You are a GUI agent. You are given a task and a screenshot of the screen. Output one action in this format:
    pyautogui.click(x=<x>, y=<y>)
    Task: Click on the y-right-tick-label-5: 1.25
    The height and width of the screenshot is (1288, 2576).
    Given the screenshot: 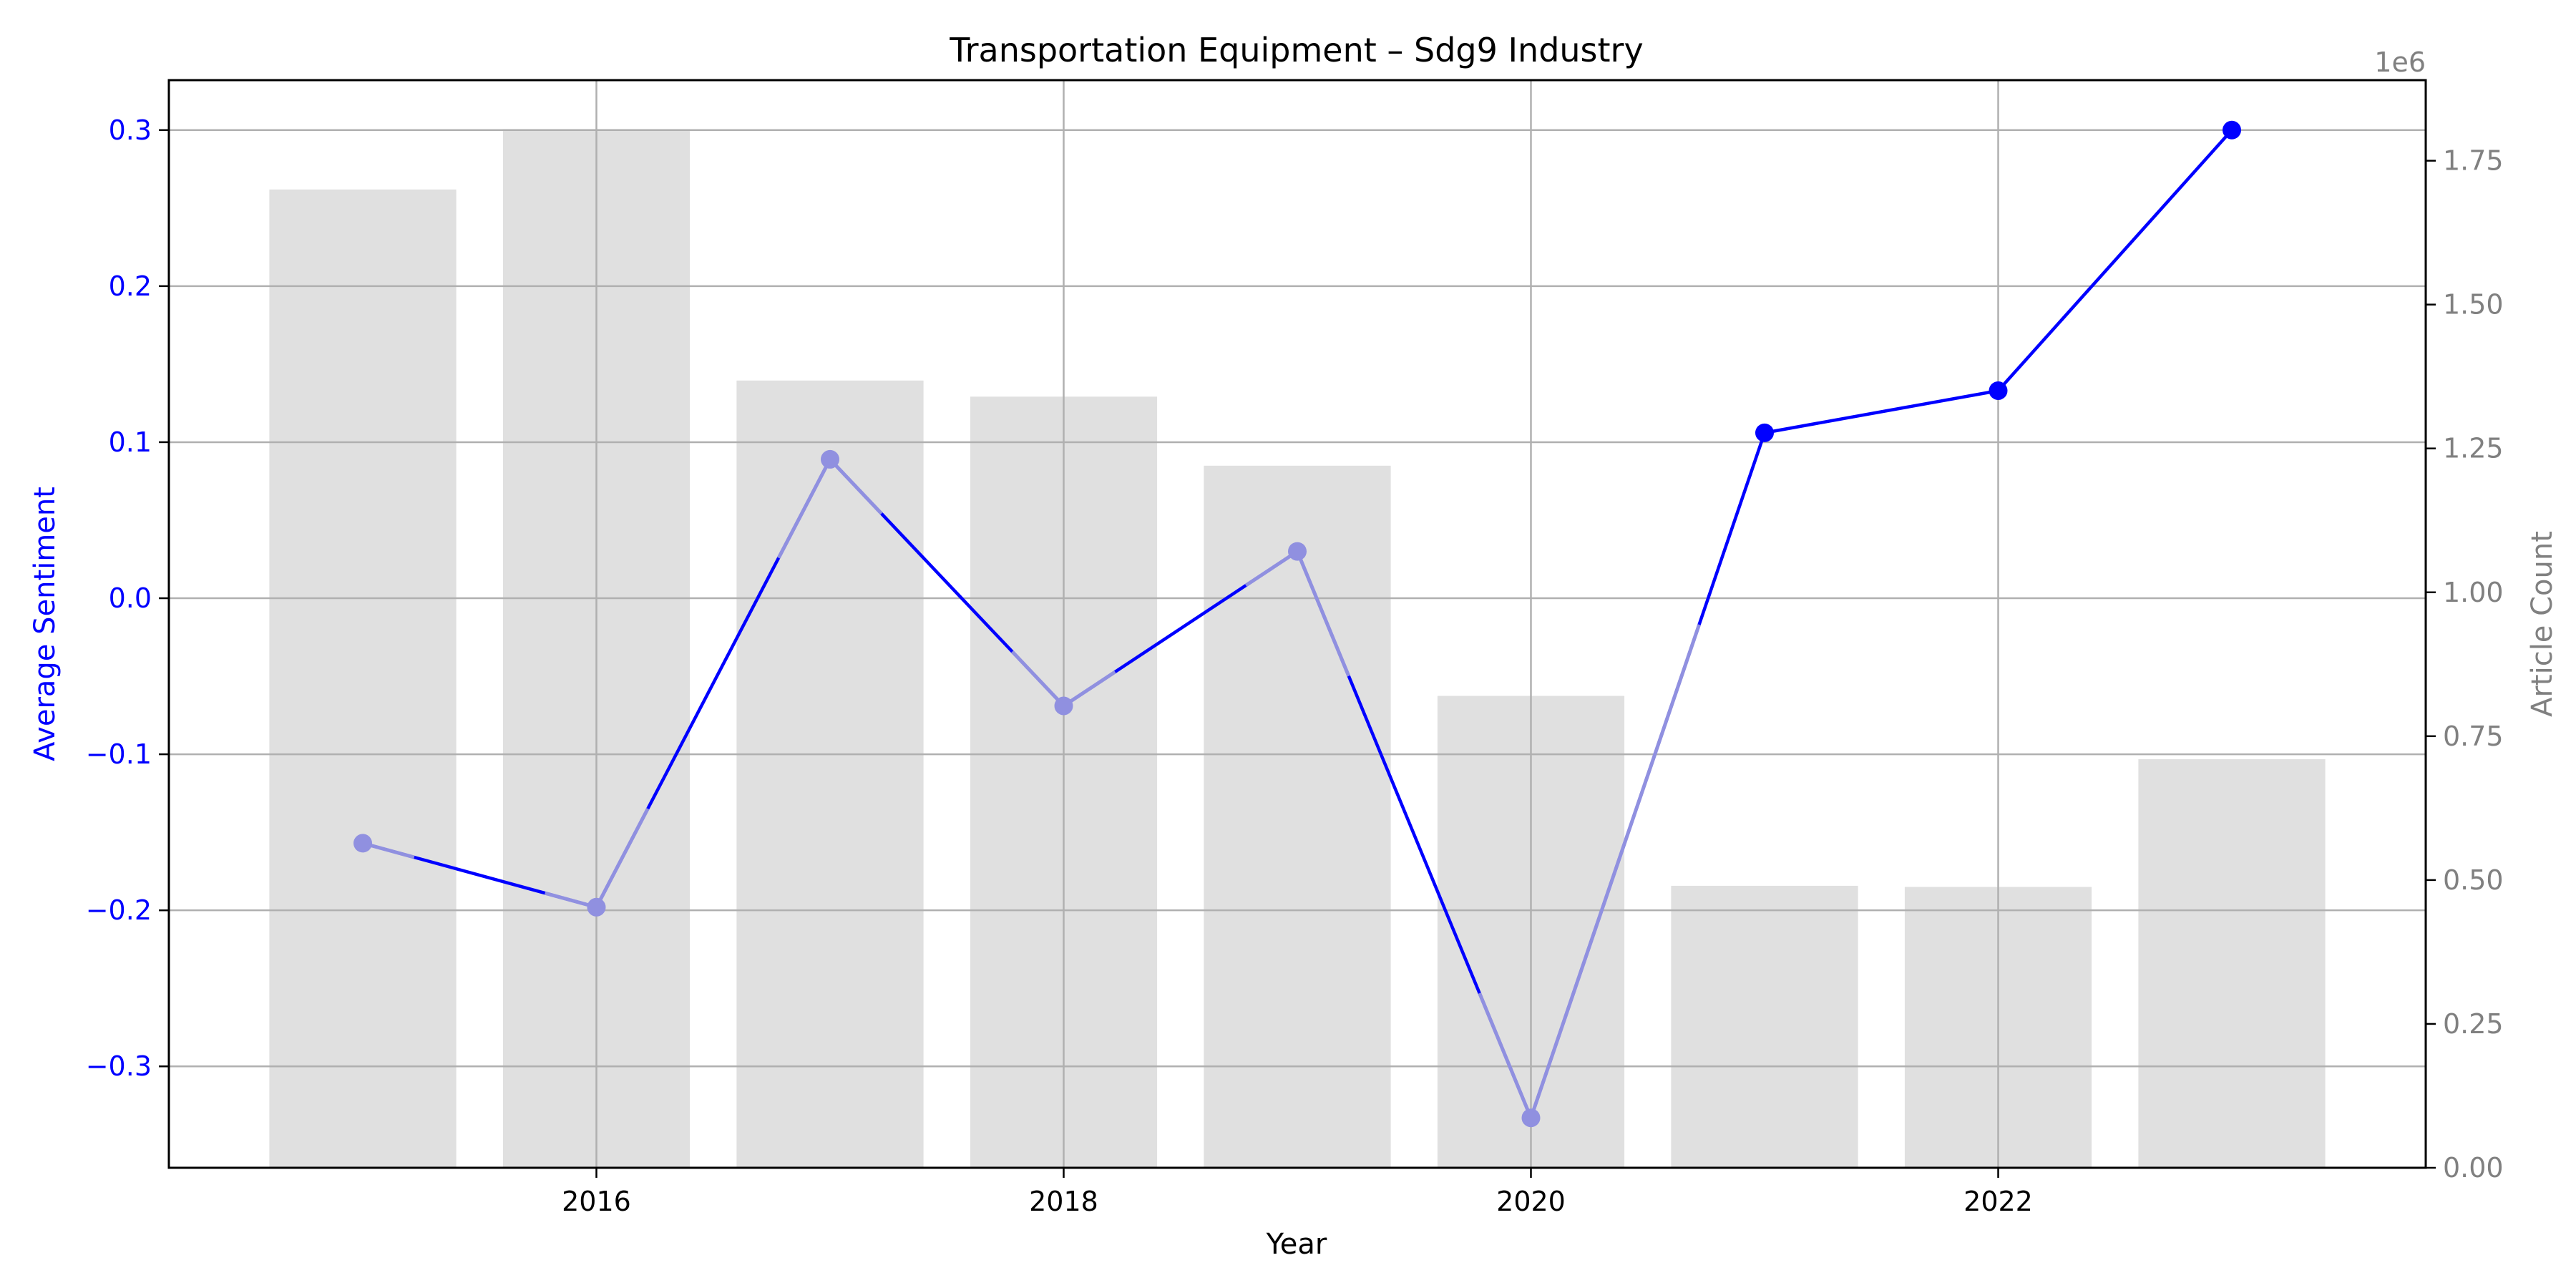 What is the action you would take?
    pyautogui.click(x=2473, y=448)
    